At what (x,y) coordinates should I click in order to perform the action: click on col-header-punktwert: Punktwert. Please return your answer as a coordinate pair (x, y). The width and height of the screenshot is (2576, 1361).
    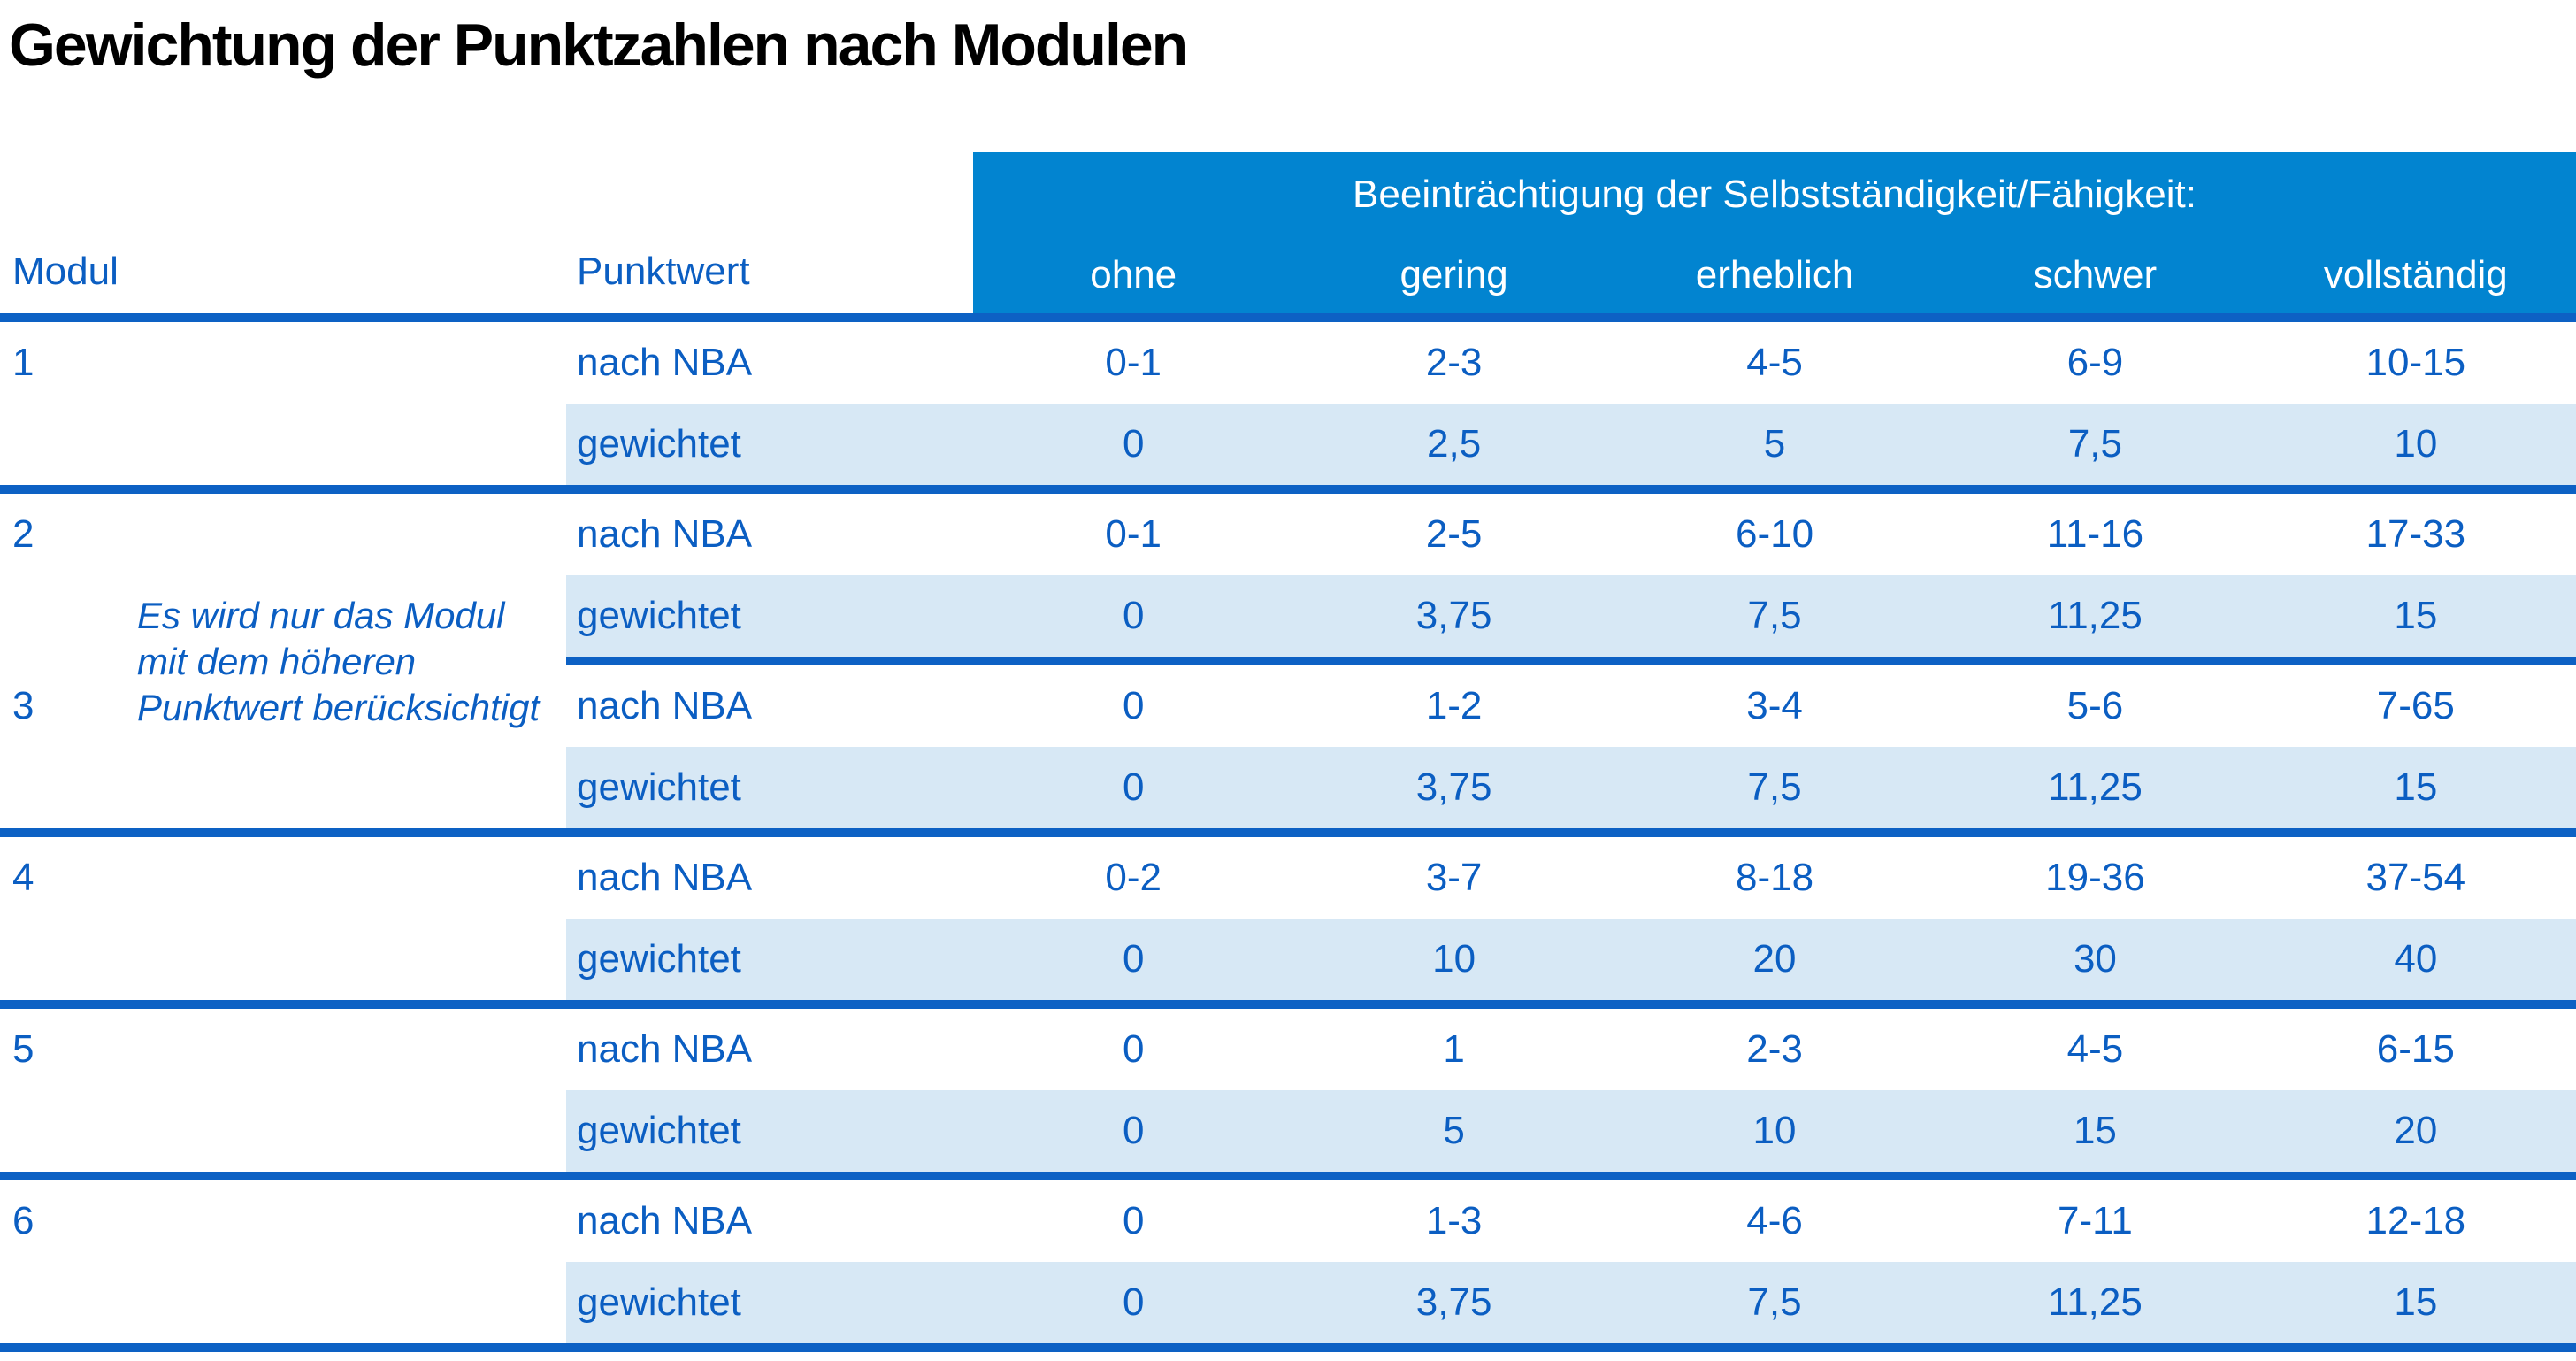
    Looking at the image, I should click on (663, 271).